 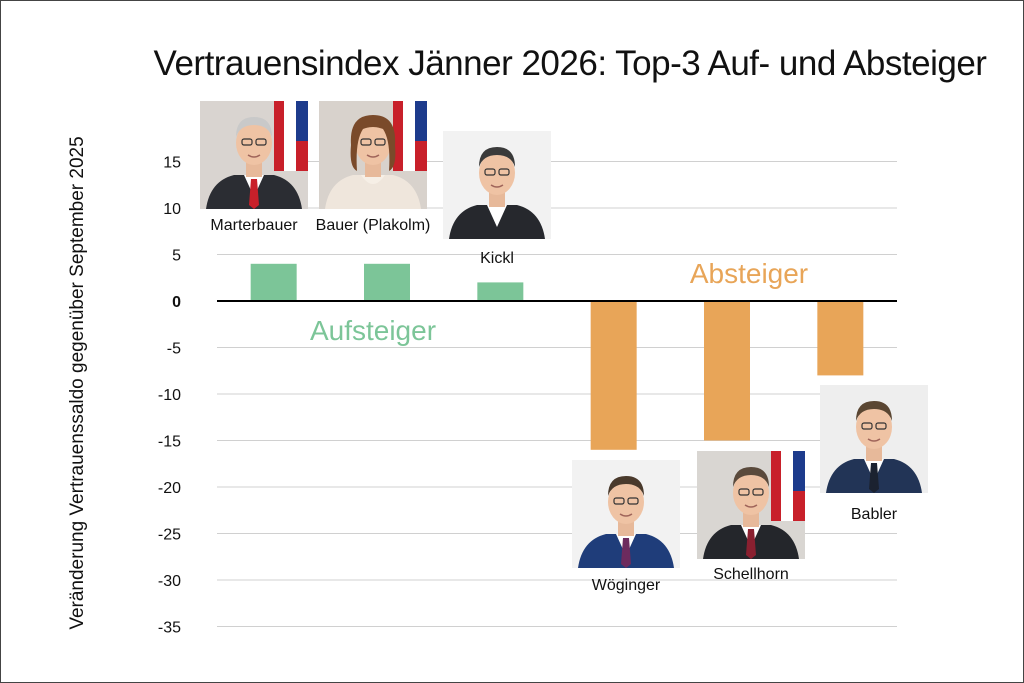 I want to click on annotations: Aufsteiger Absteiger, so click(x=559, y=302).